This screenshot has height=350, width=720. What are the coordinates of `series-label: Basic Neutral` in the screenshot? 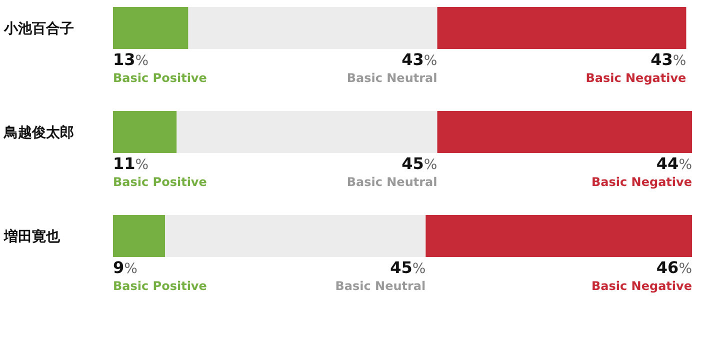 It's located at (392, 78).